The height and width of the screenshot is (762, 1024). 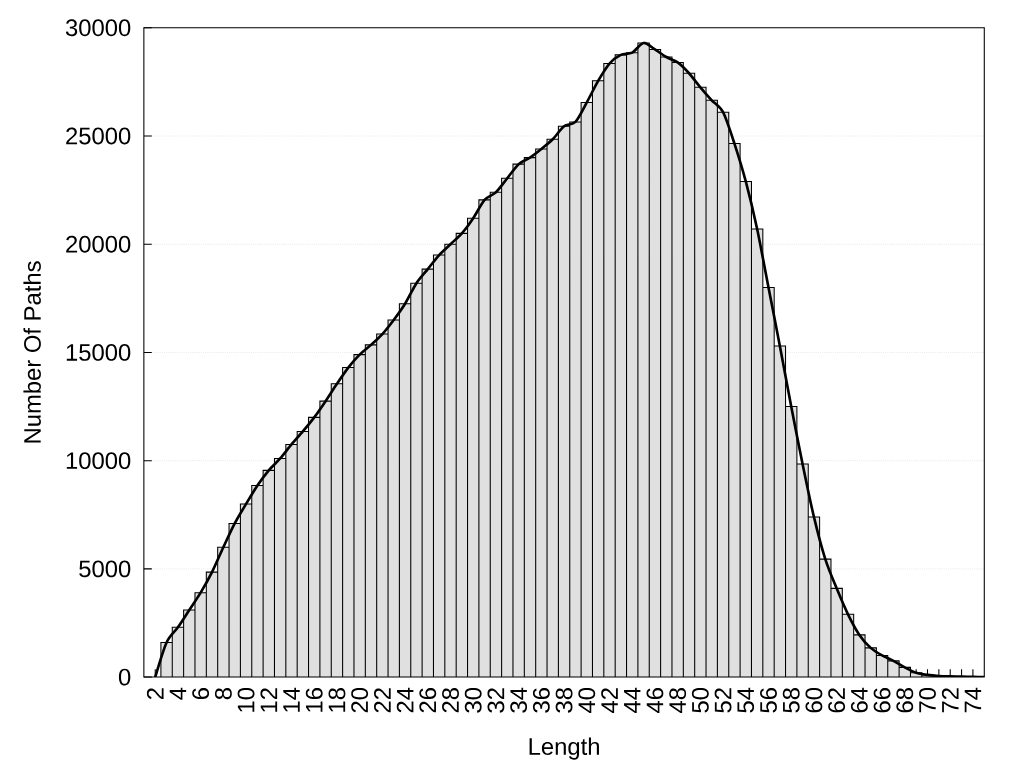 I want to click on x-tick-label: 50, so click(x=700, y=700).